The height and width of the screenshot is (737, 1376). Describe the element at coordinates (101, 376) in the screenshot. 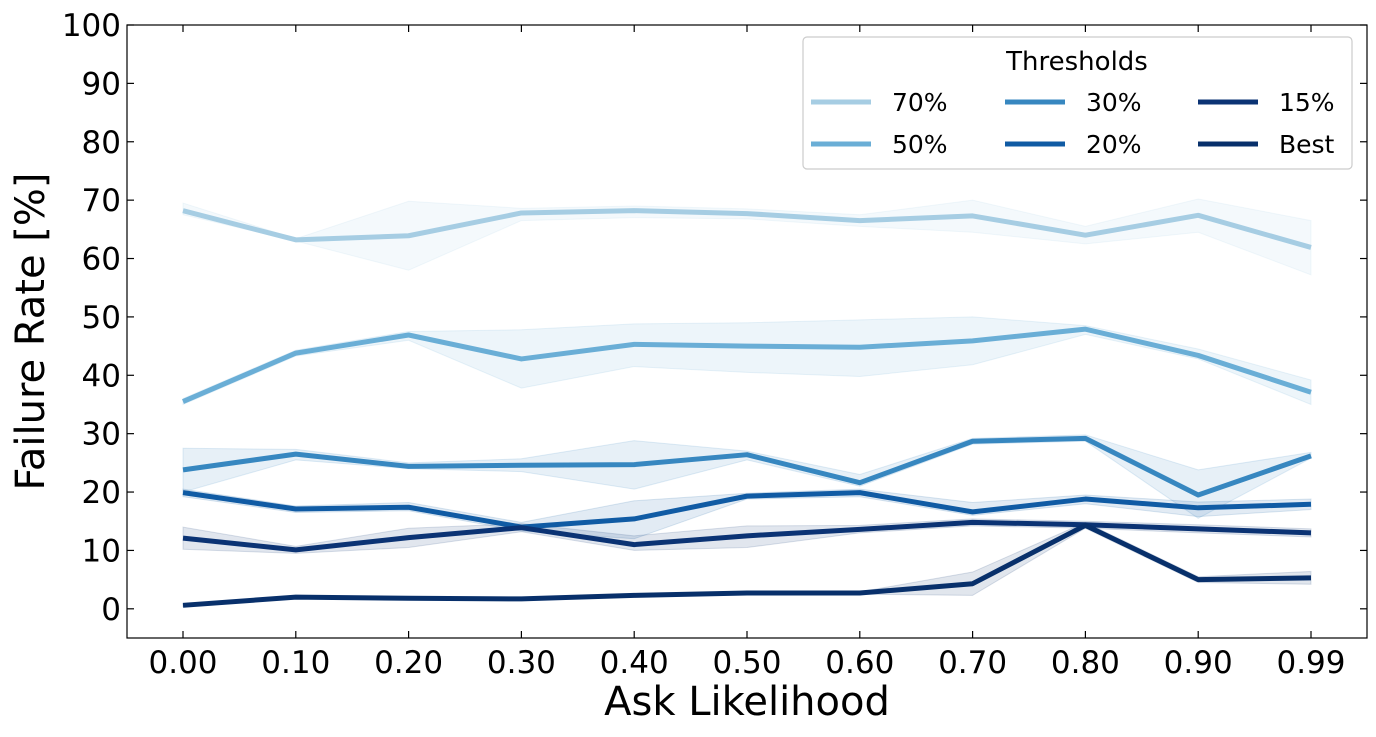

I see `y-tick-label: 40` at that location.